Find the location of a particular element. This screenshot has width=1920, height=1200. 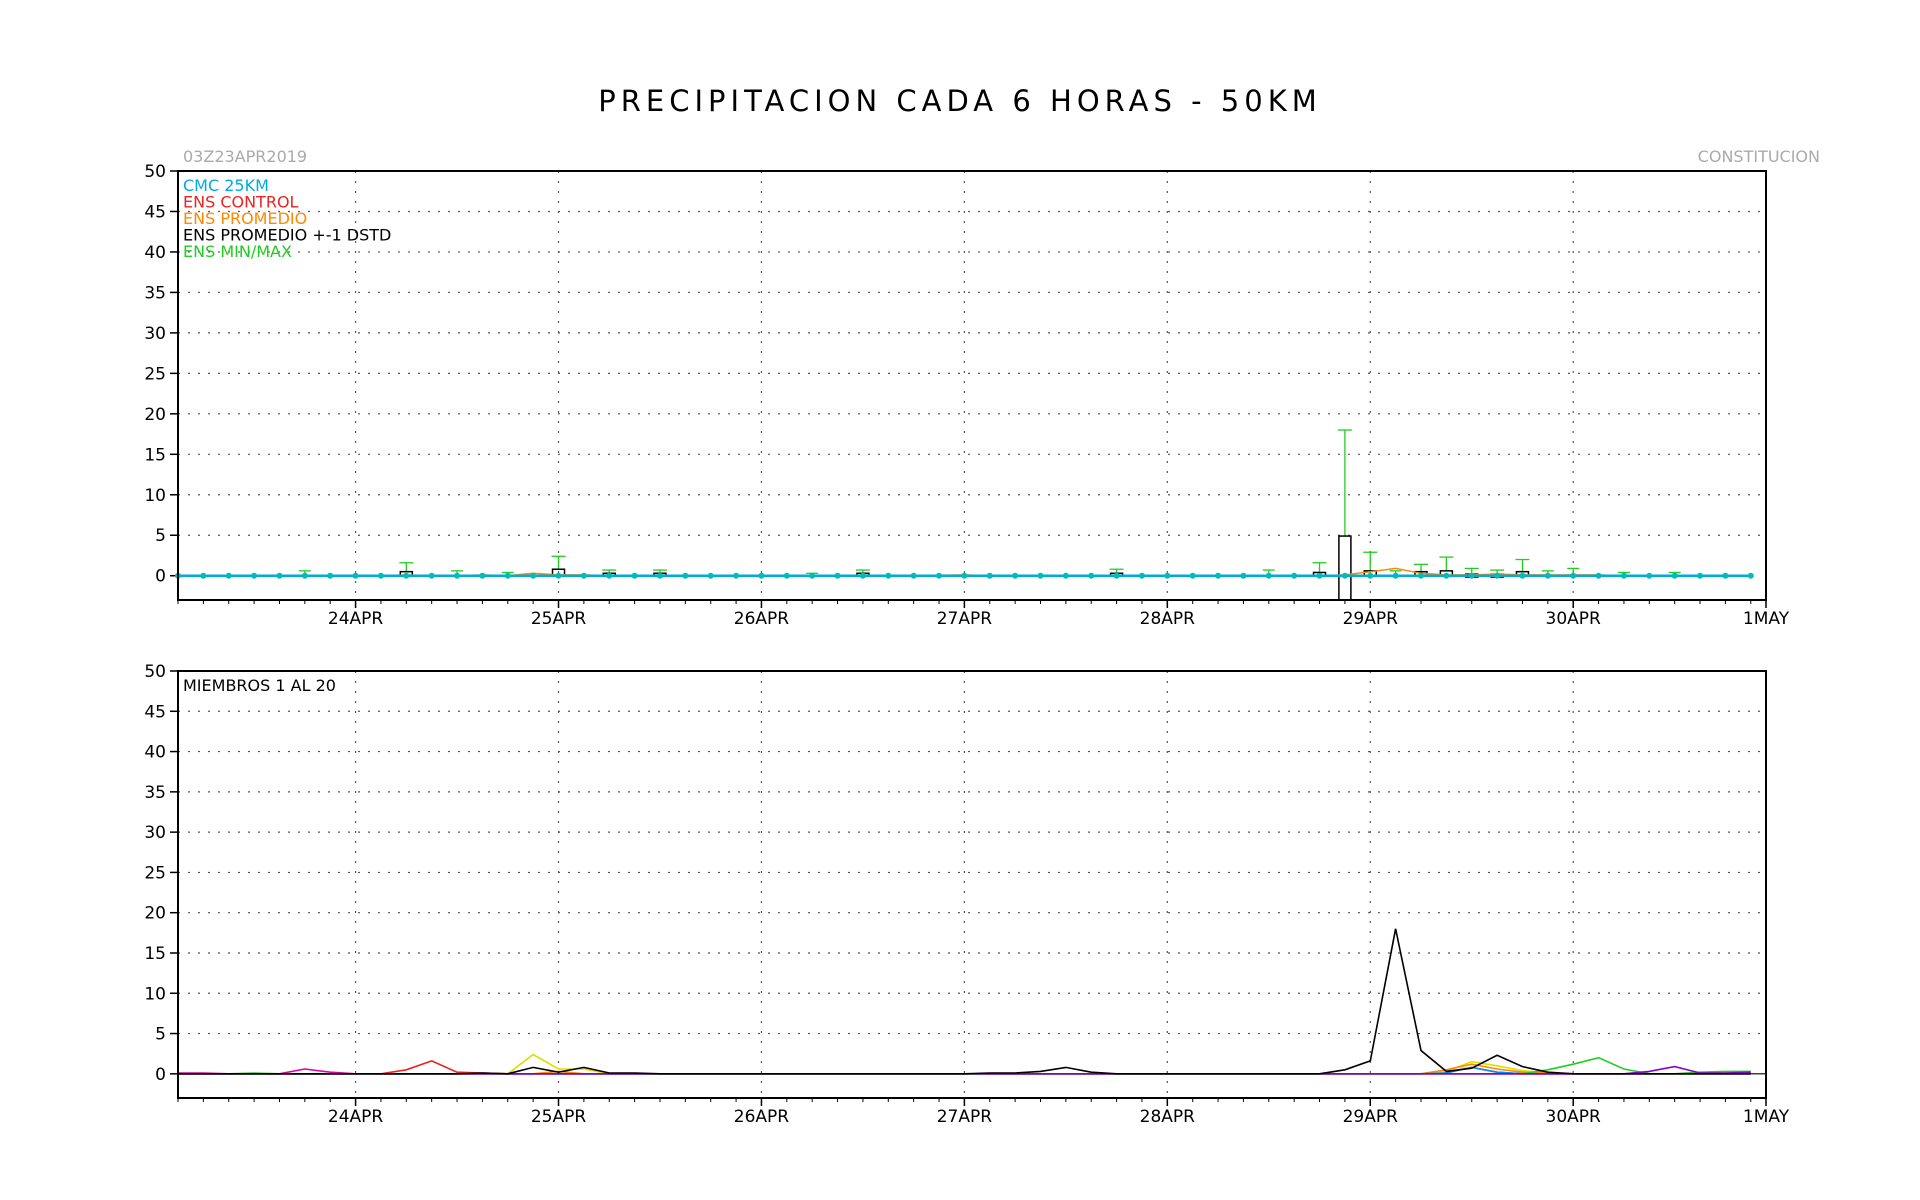

figure-title: PRECIPITACION CADA 6 HORAS - 50KM is located at coordinates (959, 101).